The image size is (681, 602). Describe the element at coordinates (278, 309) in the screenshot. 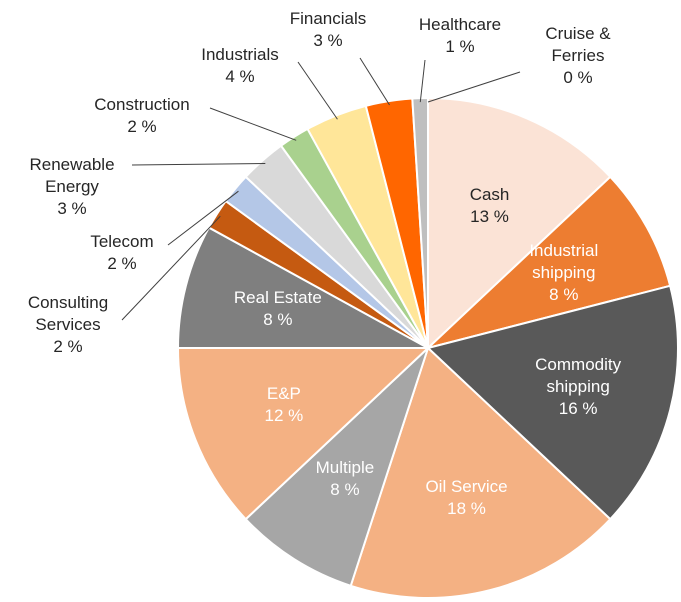

I see `slice-label: Real Estate 8 %` at that location.